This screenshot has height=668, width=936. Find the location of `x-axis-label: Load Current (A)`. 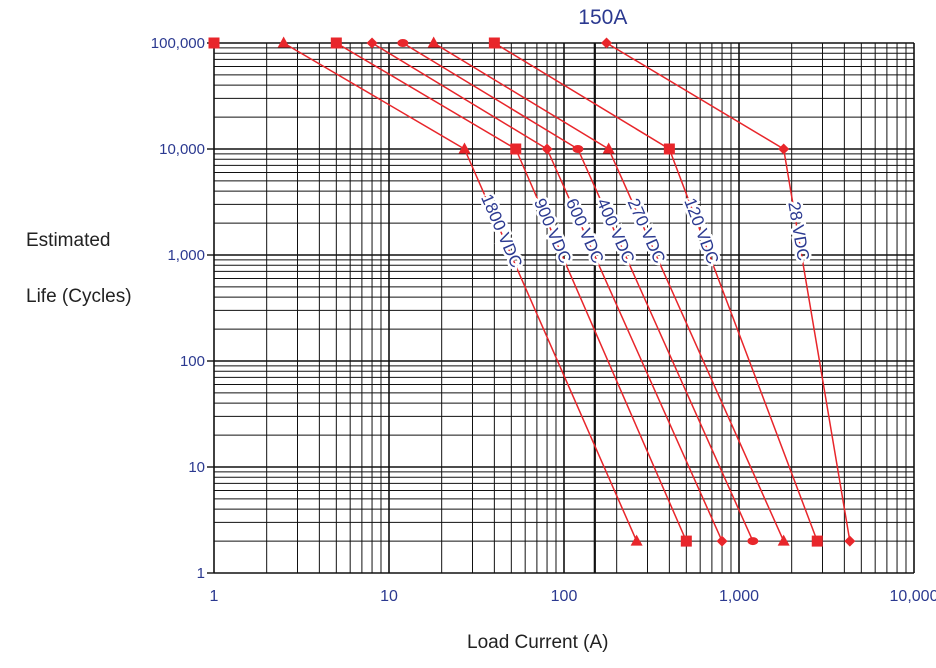

x-axis-label: Load Current (A) is located at coordinates (538, 642).